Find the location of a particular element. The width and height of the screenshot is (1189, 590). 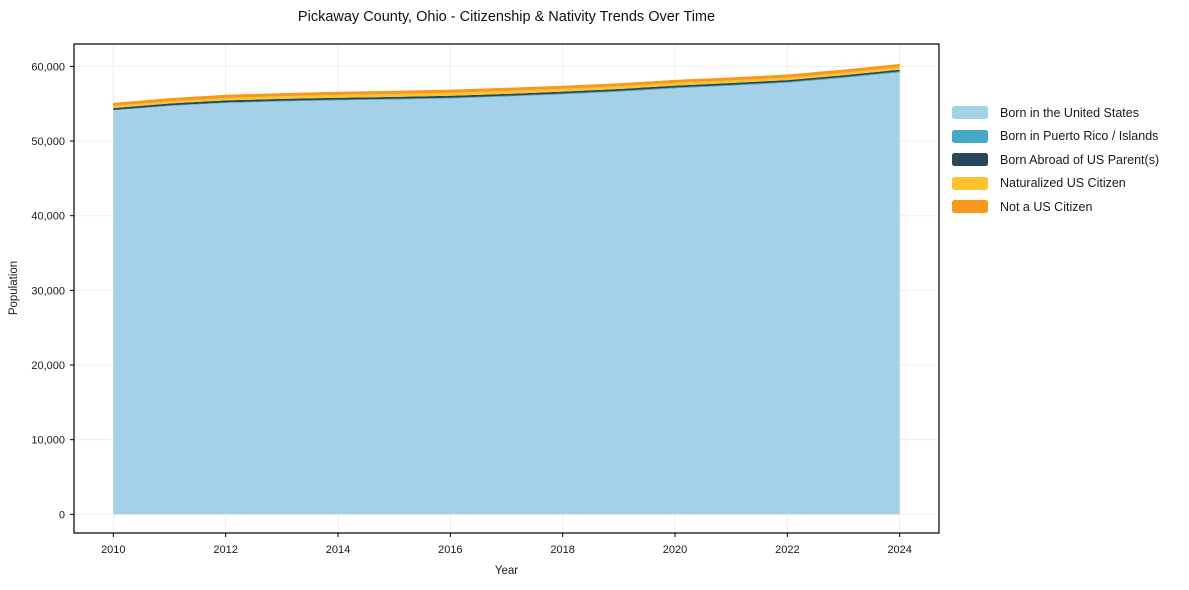

legend-item-born_pr_islands: Born in Puerto Rico / Islands is located at coordinates (1055, 136).